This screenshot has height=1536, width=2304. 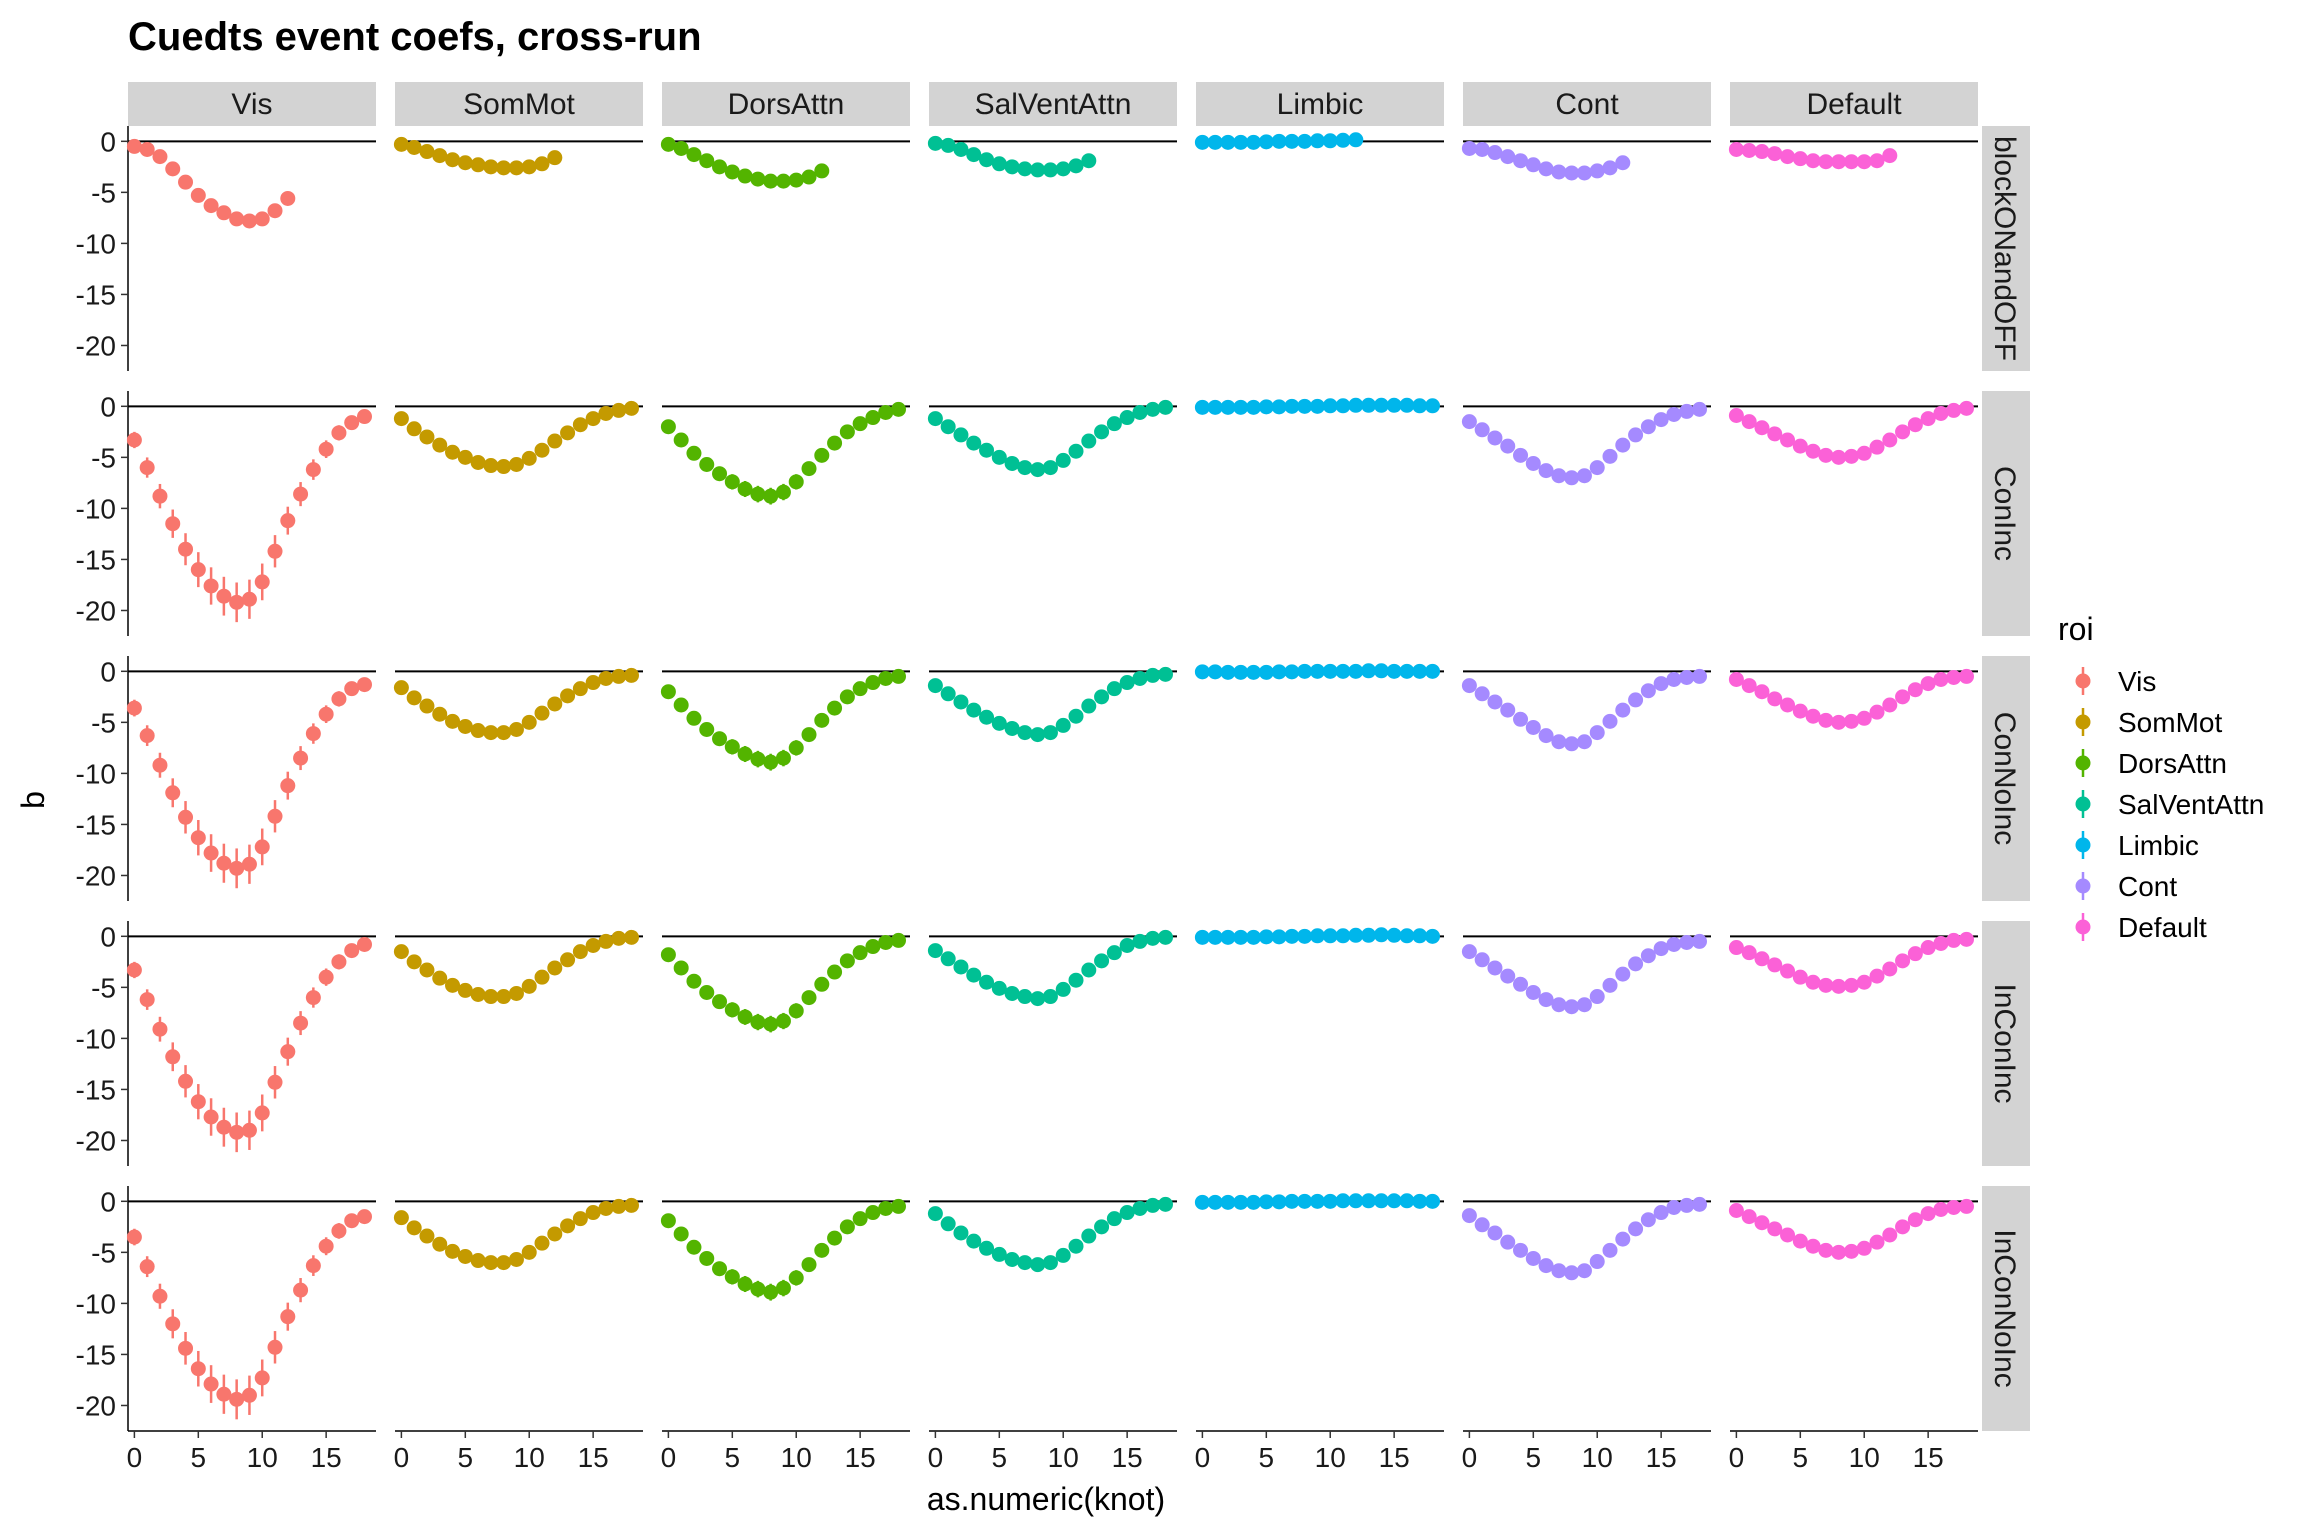 I want to click on strip-label: InConInc, so click(x=2004, y=1043).